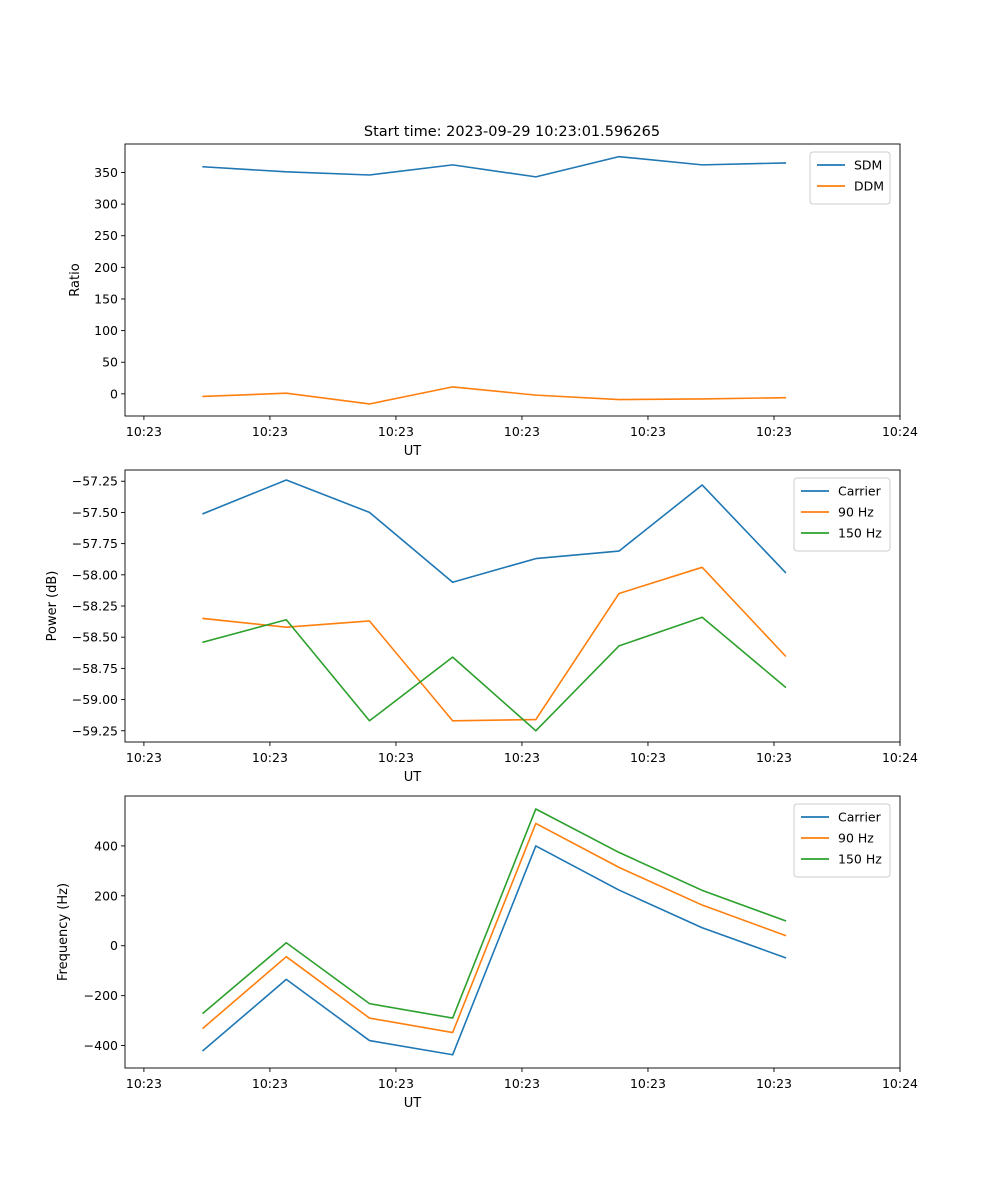  What do you see at coordinates (95, 637) in the screenshot?
I see `y-tick-label: −58.50` at bounding box center [95, 637].